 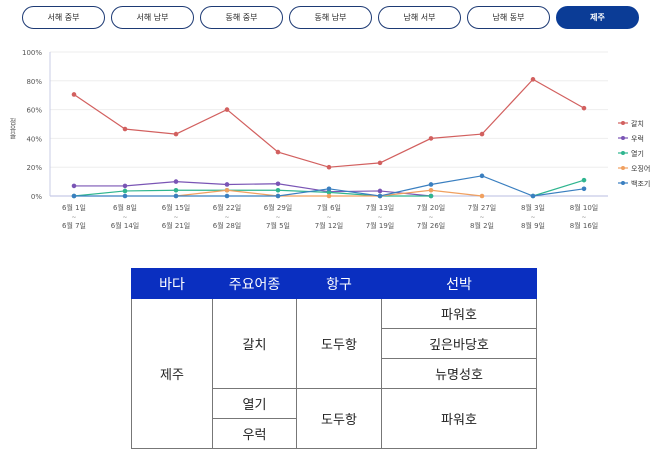 I want to click on header-port: 항구, so click(x=339, y=283).